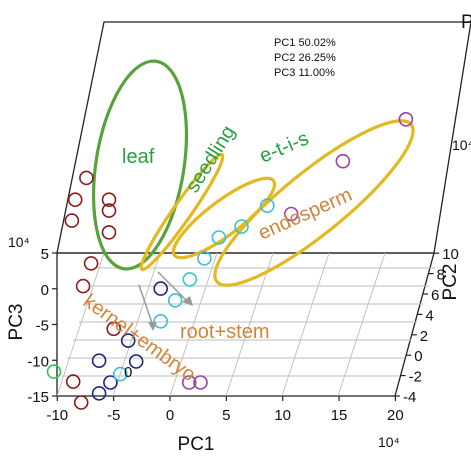 The height and width of the screenshot is (468, 471). What do you see at coordinates (172, 286) in the screenshot?
I see `arrow-root` at bounding box center [172, 286].